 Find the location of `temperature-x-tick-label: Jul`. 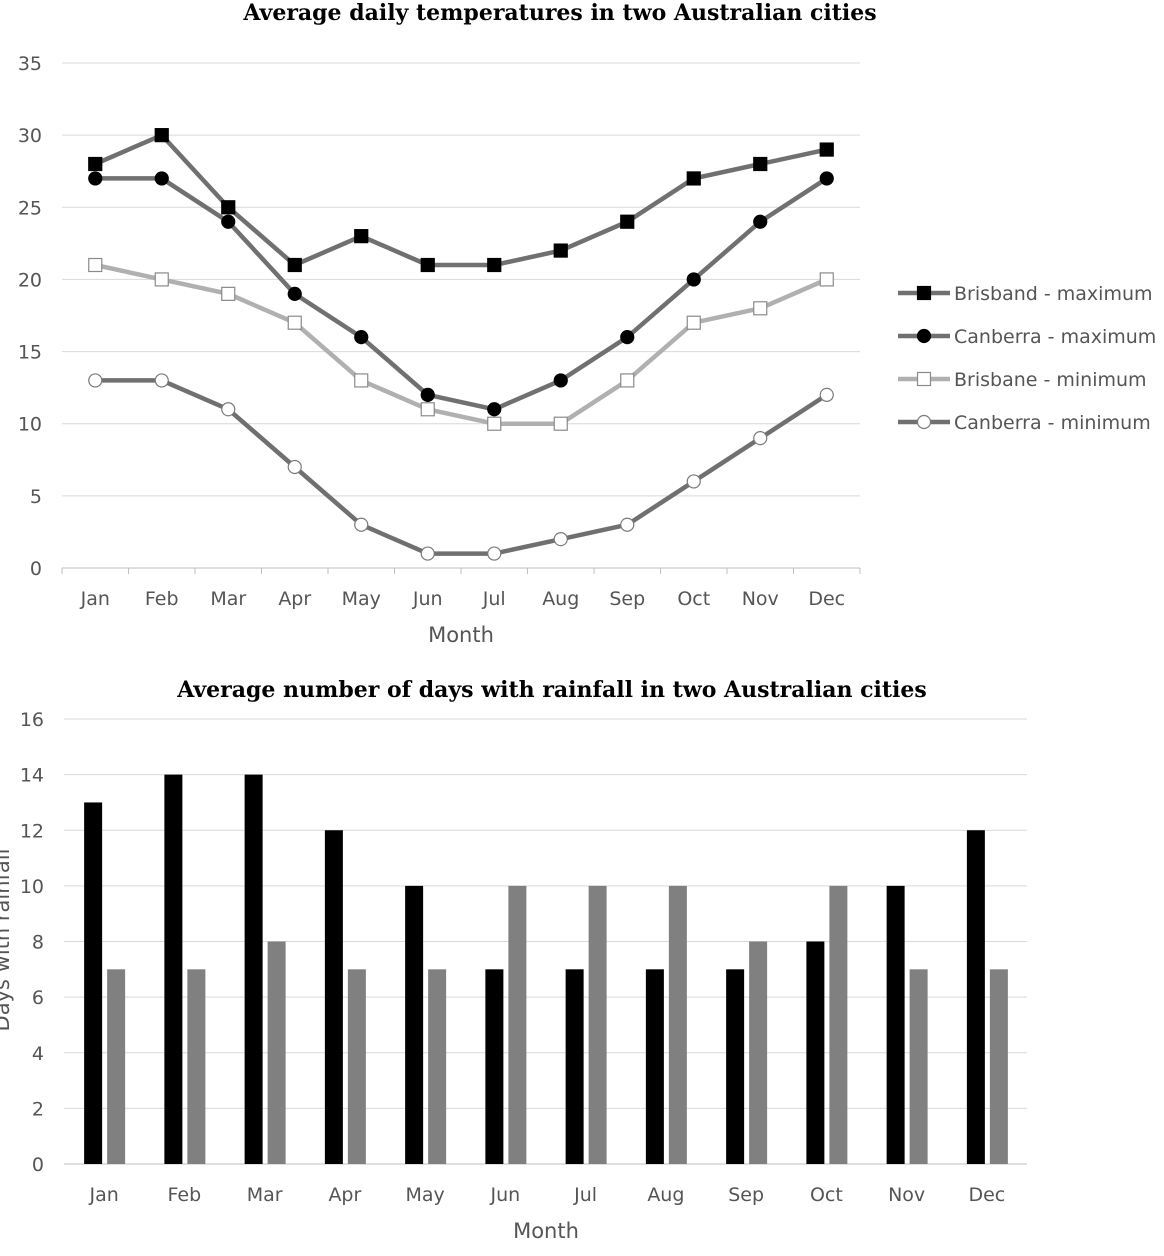

temperature-x-tick-label: Jul is located at coordinates (494, 599).